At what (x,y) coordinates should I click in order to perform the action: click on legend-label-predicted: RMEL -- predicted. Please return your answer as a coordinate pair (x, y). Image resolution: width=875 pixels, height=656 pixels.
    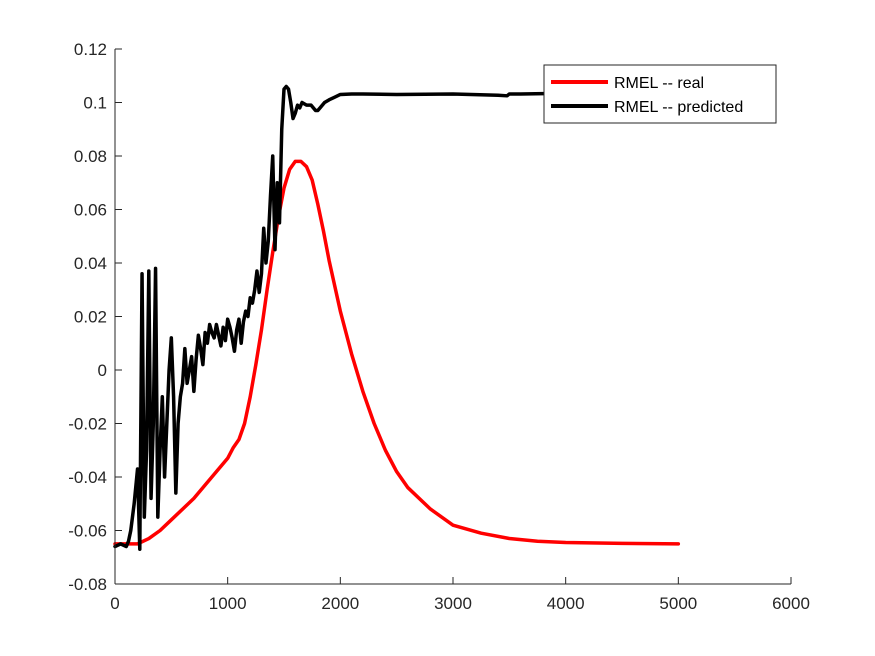
    Looking at the image, I should click on (678, 107).